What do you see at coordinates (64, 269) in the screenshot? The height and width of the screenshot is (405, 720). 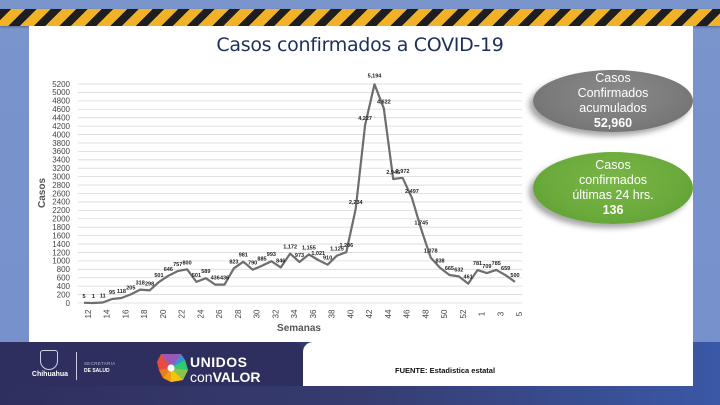 I see `y-tick-label: 800` at bounding box center [64, 269].